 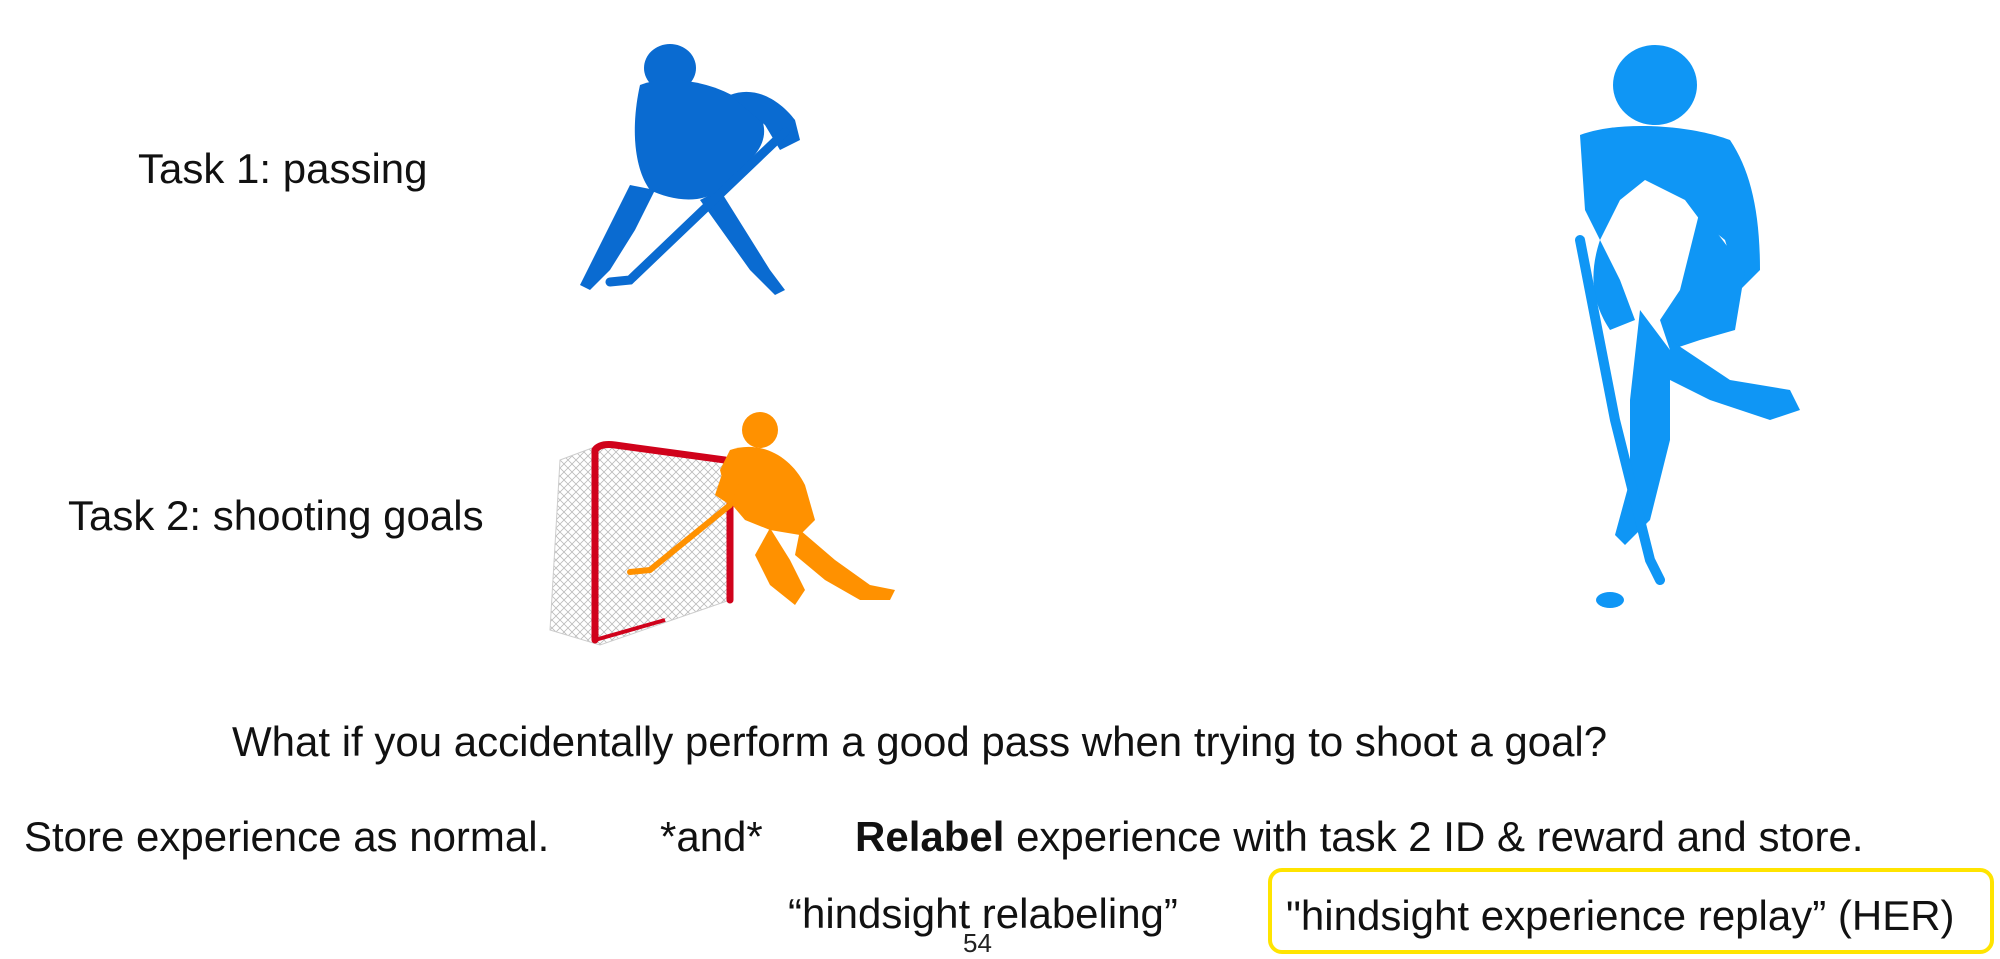 What do you see at coordinates (276, 515) in the screenshot?
I see `task-2-label: Task 2: shooting goals` at bounding box center [276, 515].